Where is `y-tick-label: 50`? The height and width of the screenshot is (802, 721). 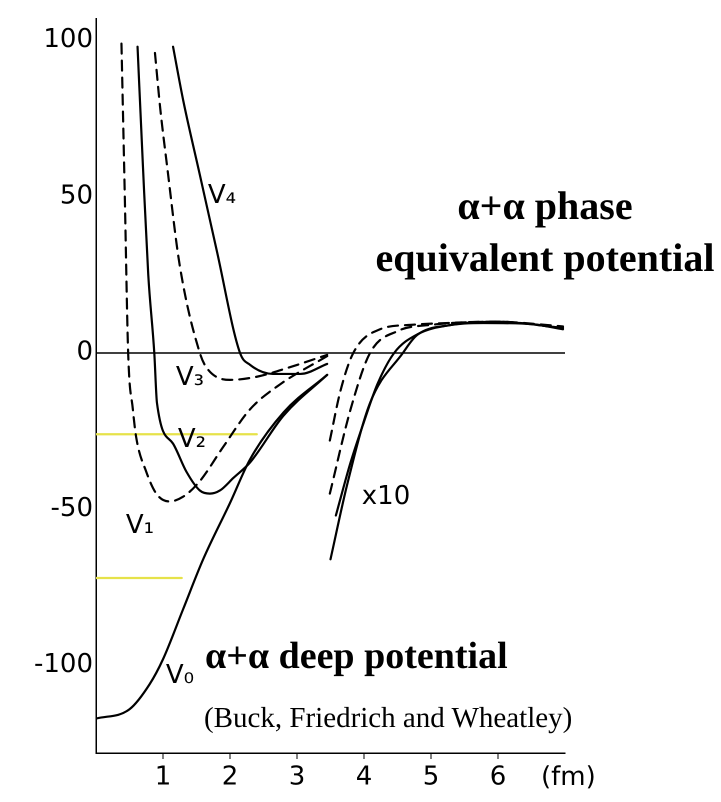
y-tick-label: 50 is located at coordinates (76, 195).